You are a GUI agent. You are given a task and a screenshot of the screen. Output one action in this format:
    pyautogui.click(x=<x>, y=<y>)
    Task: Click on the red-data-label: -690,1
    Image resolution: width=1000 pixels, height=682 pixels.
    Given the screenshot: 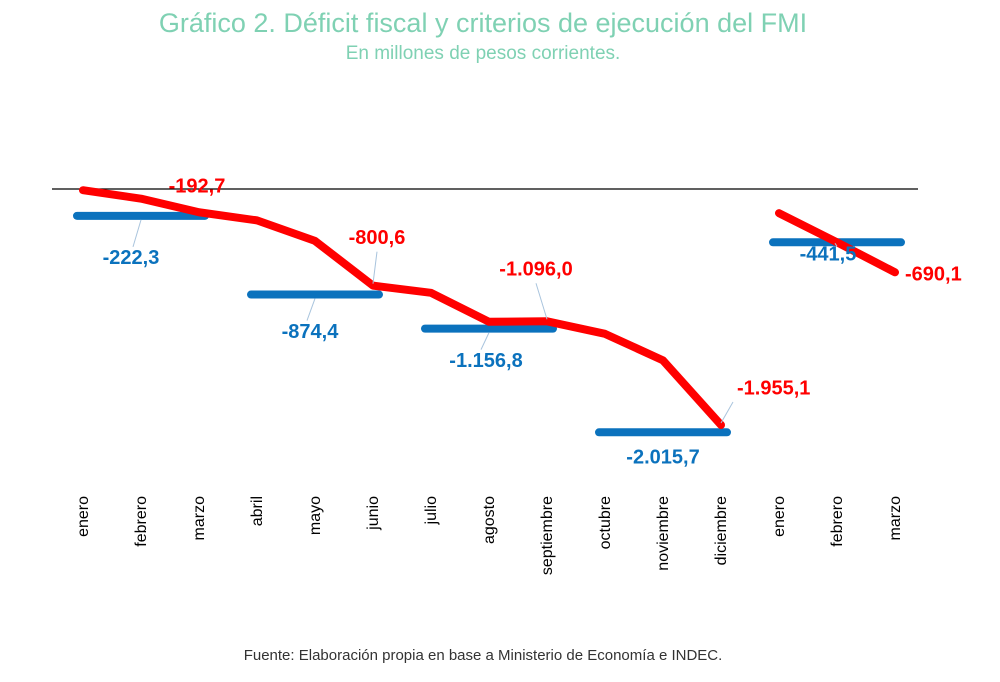 What is the action you would take?
    pyautogui.click(x=933, y=275)
    